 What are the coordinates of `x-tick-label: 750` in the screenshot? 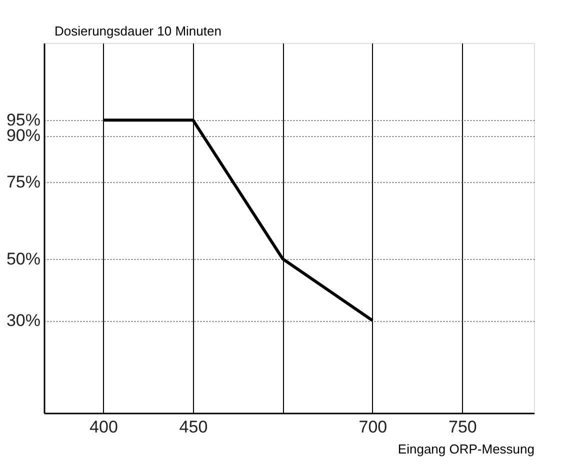 It's located at (462, 427).